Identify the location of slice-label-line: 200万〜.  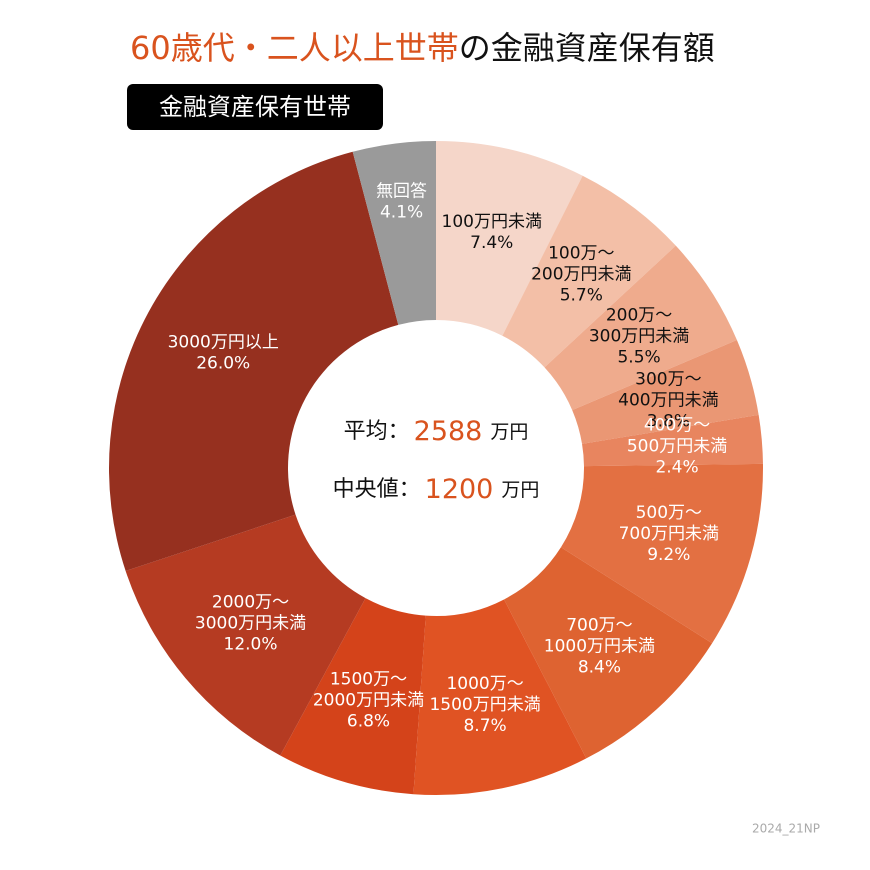
(639, 315).